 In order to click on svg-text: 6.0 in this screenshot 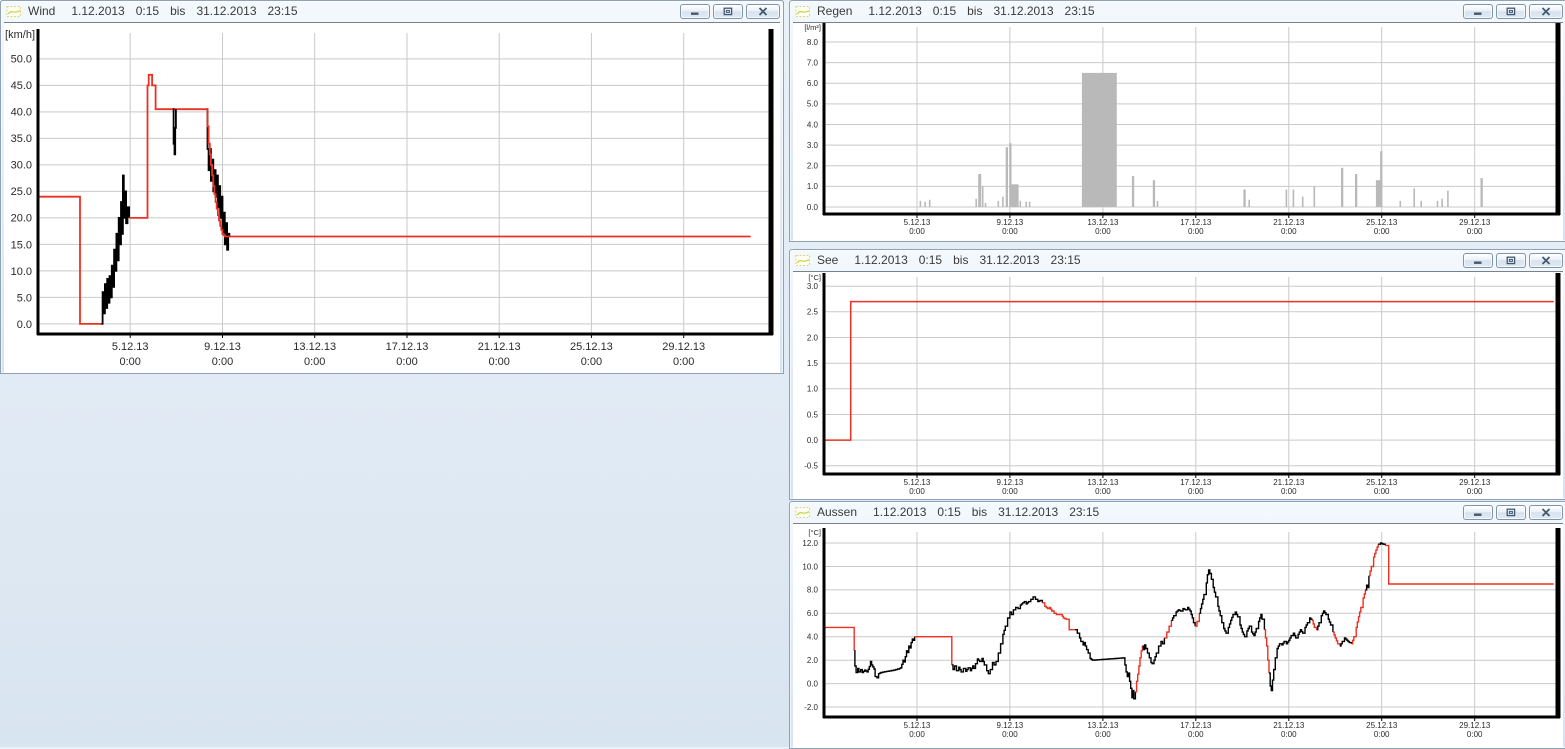, I will do `click(813, 83)`.